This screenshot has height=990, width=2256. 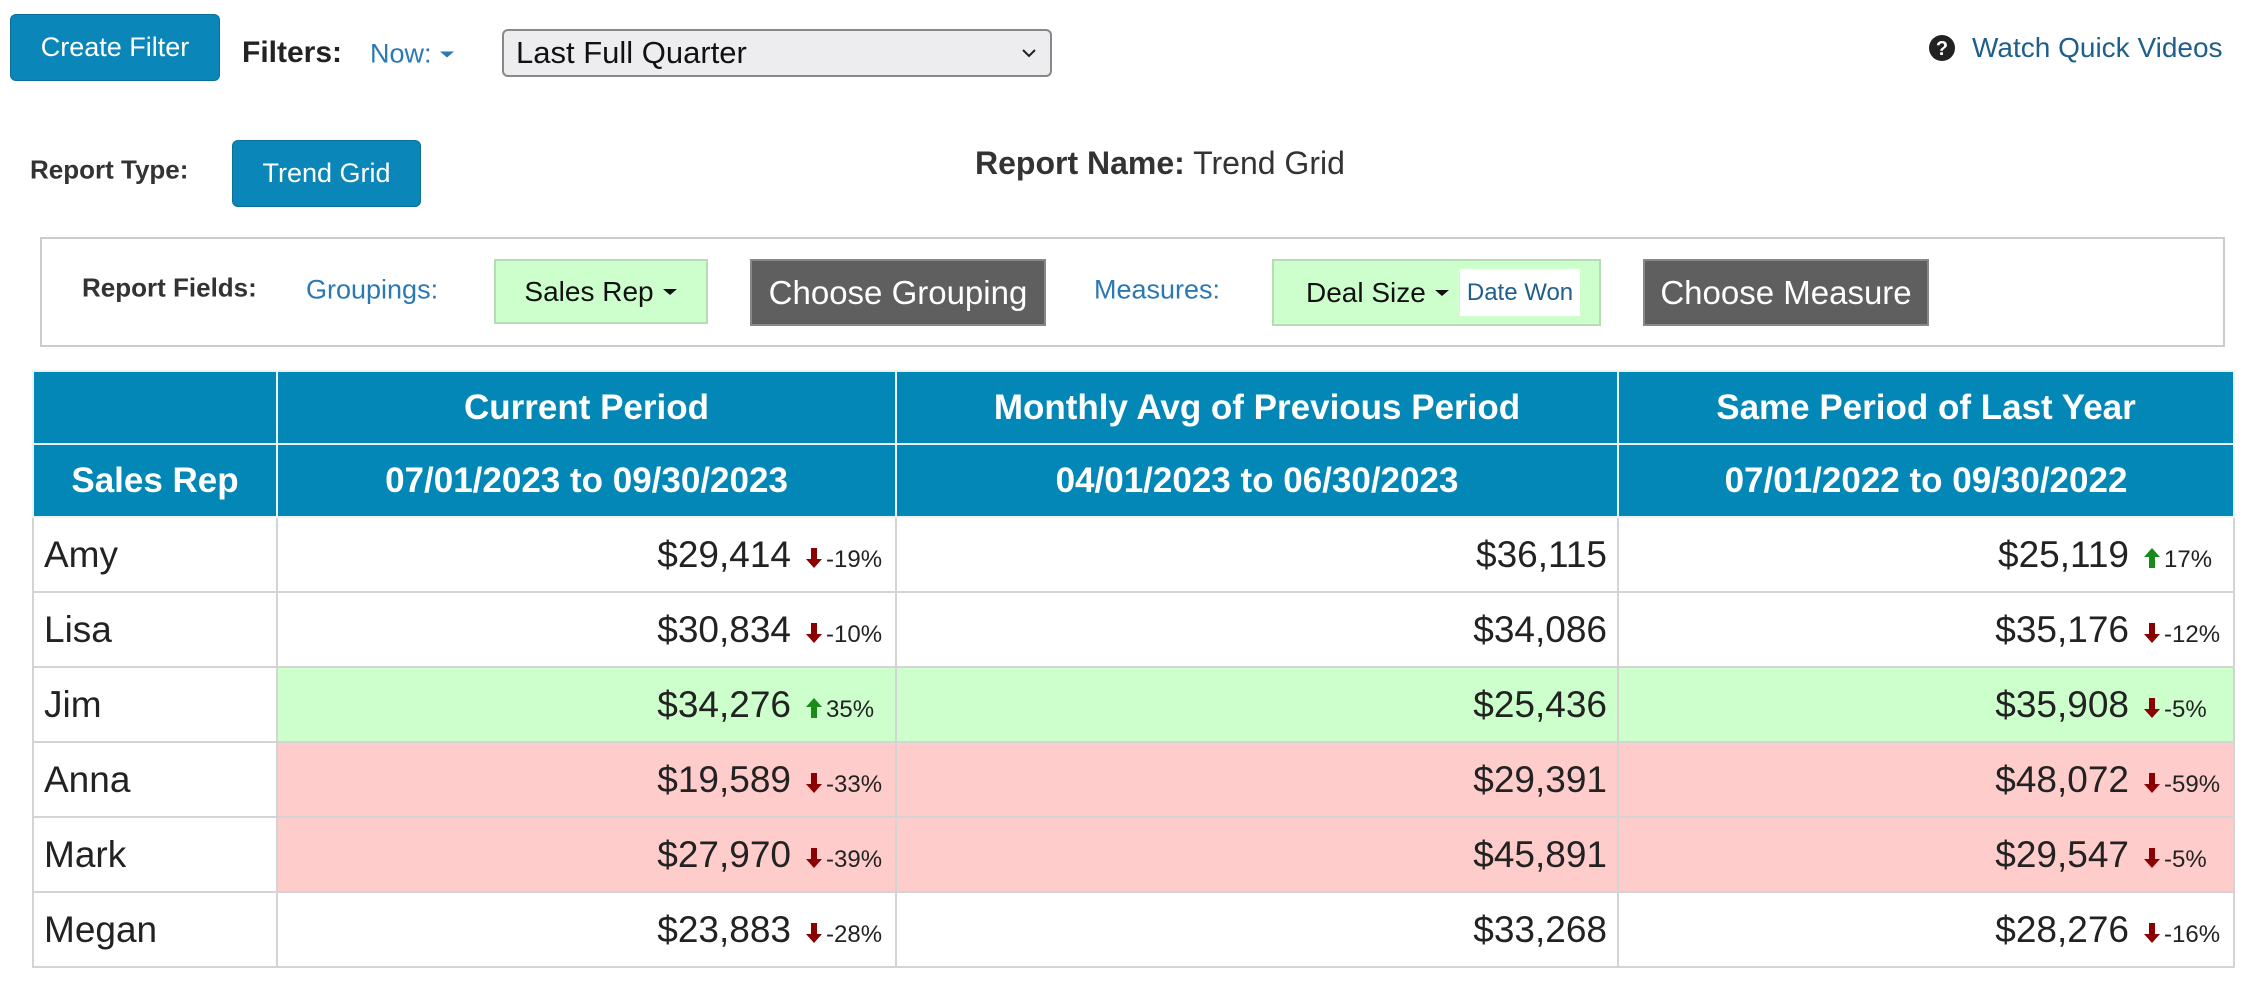 What do you see at coordinates (854, 634) in the screenshot?
I see `change-value: -10%` at bounding box center [854, 634].